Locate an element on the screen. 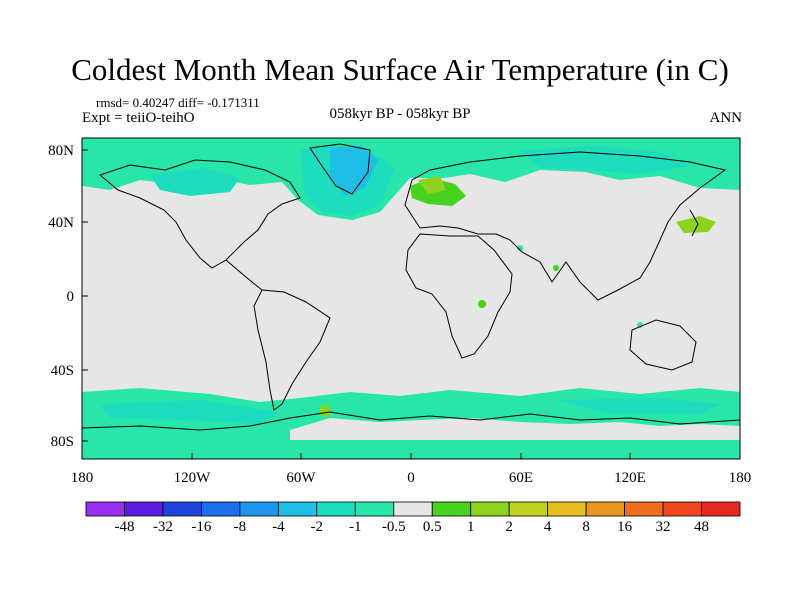 The image size is (800, 600). antarctica-coast is located at coordinates (411, 421).